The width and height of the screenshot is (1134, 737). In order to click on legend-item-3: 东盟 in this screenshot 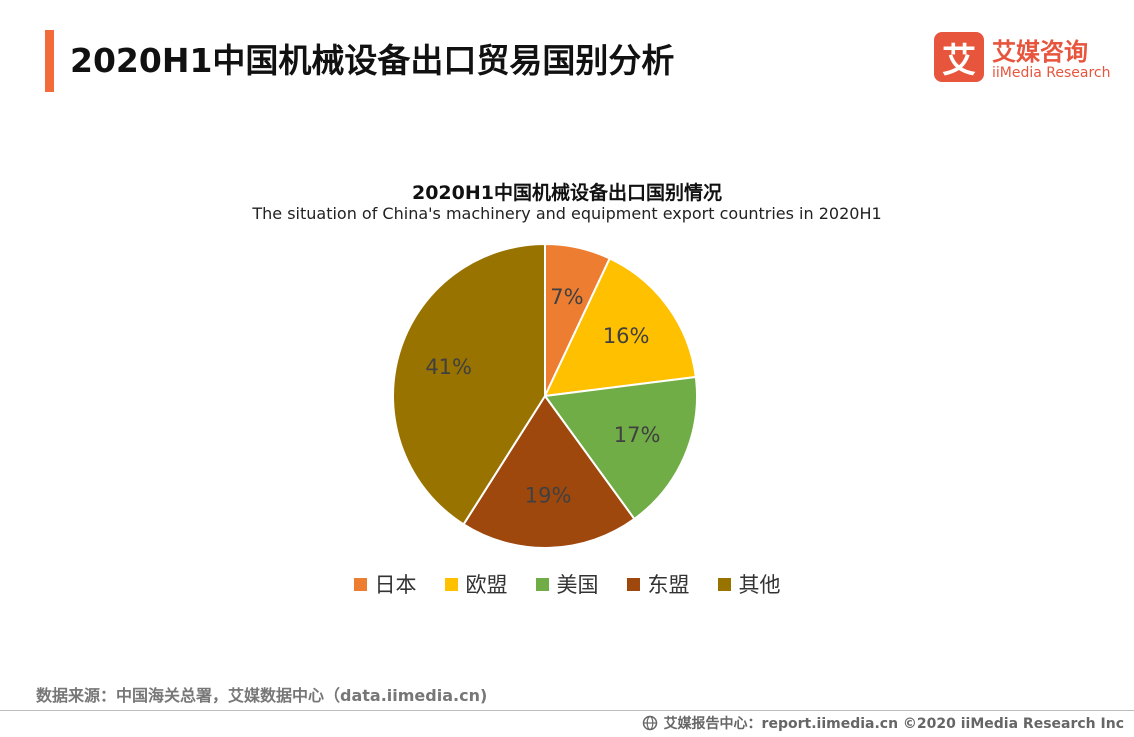, I will do `click(658, 584)`.